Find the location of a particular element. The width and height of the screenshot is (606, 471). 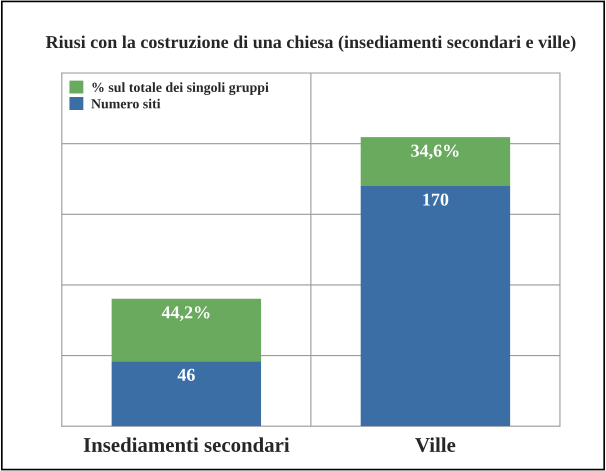

x-tick-label: Insediamenti secondari is located at coordinates (187, 444).